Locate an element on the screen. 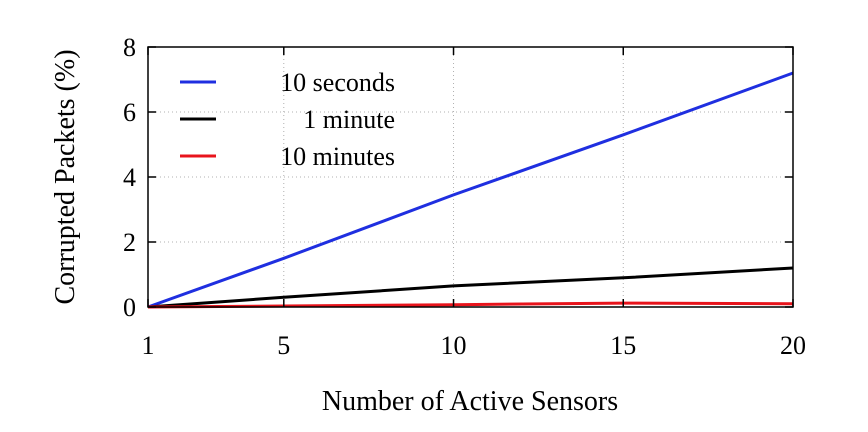 The width and height of the screenshot is (868, 432). y-tick-label: 4 is located at coordinates (129, 177).